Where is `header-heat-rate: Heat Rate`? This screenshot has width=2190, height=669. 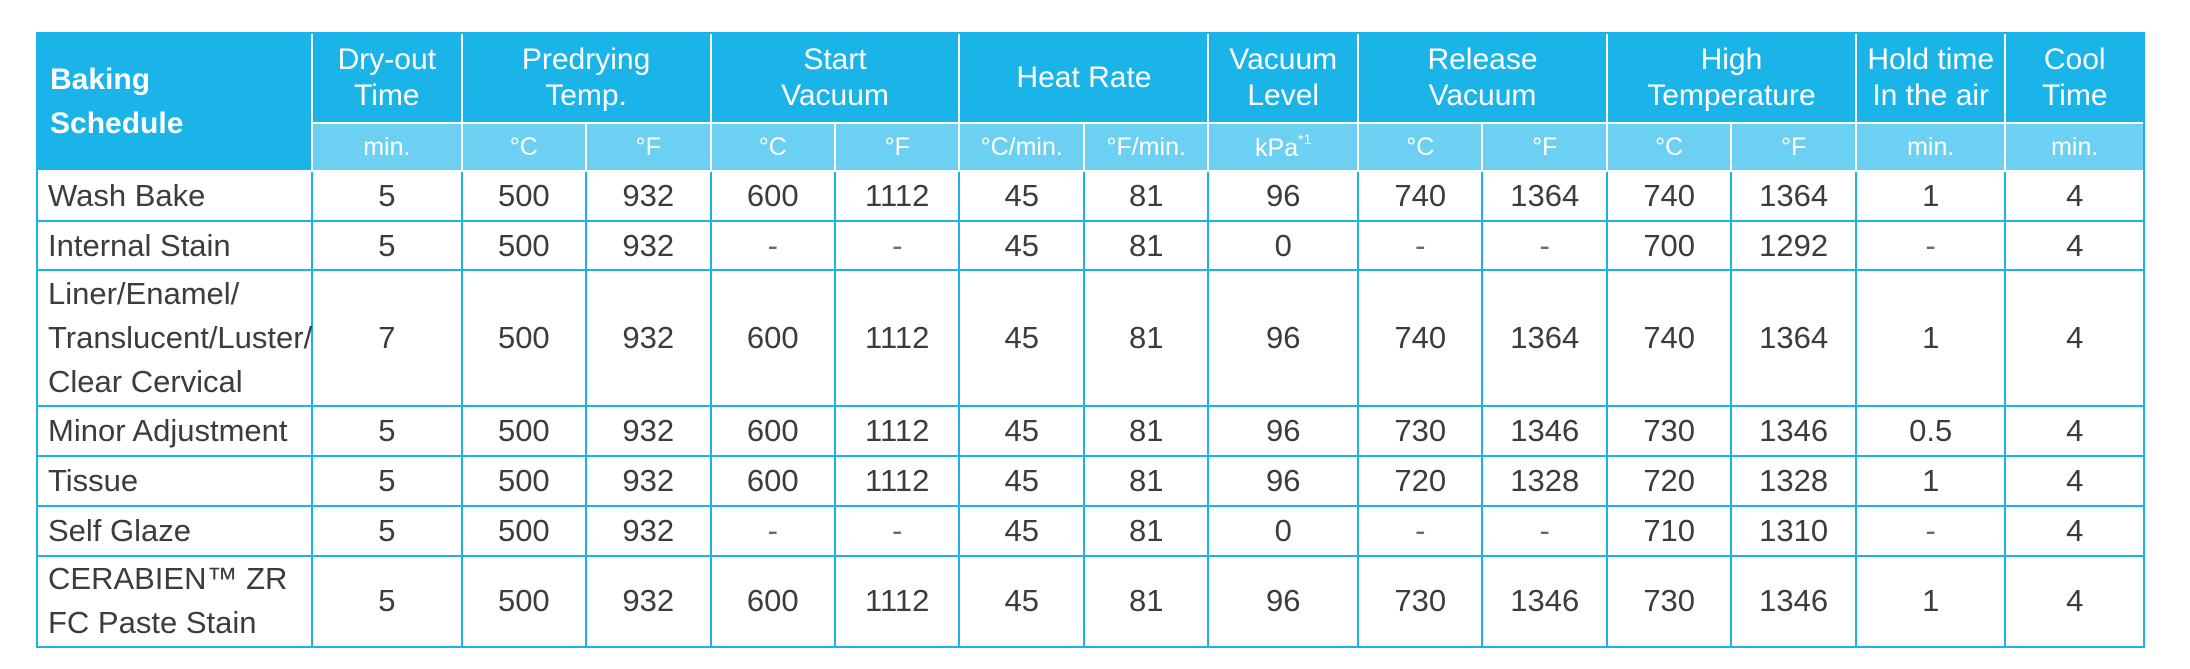
header-heat-rate: Heat Rate is located at coordinates (1084, 78).